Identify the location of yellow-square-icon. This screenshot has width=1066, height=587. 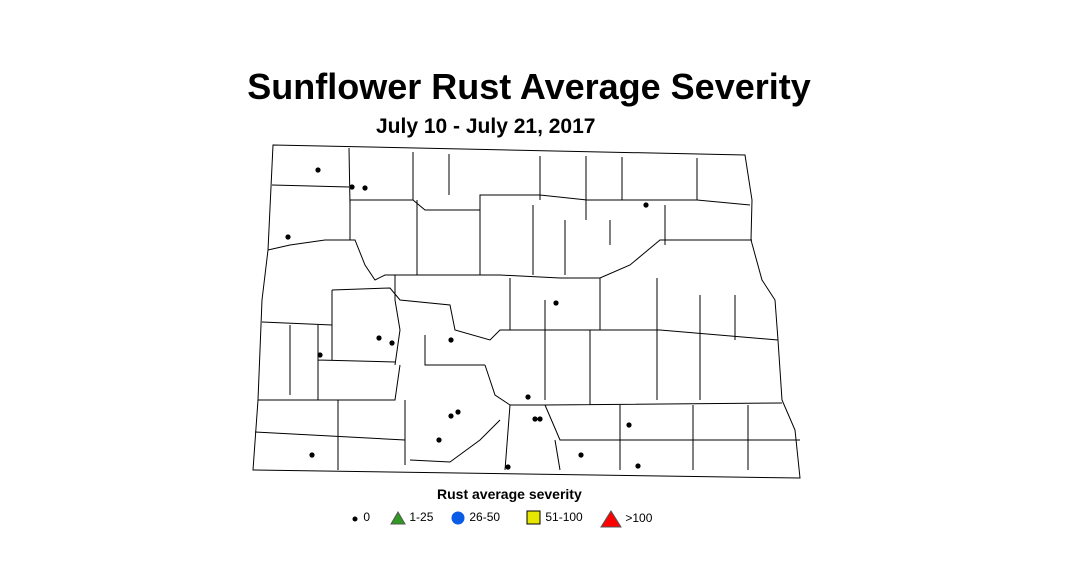
(533, 517).